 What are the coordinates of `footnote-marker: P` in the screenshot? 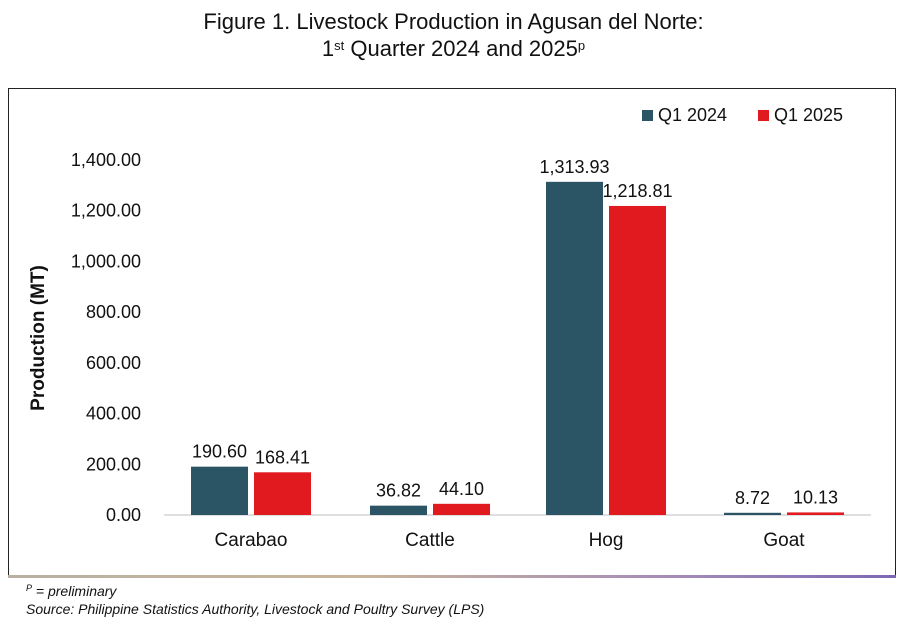 It's located at (29, 588).